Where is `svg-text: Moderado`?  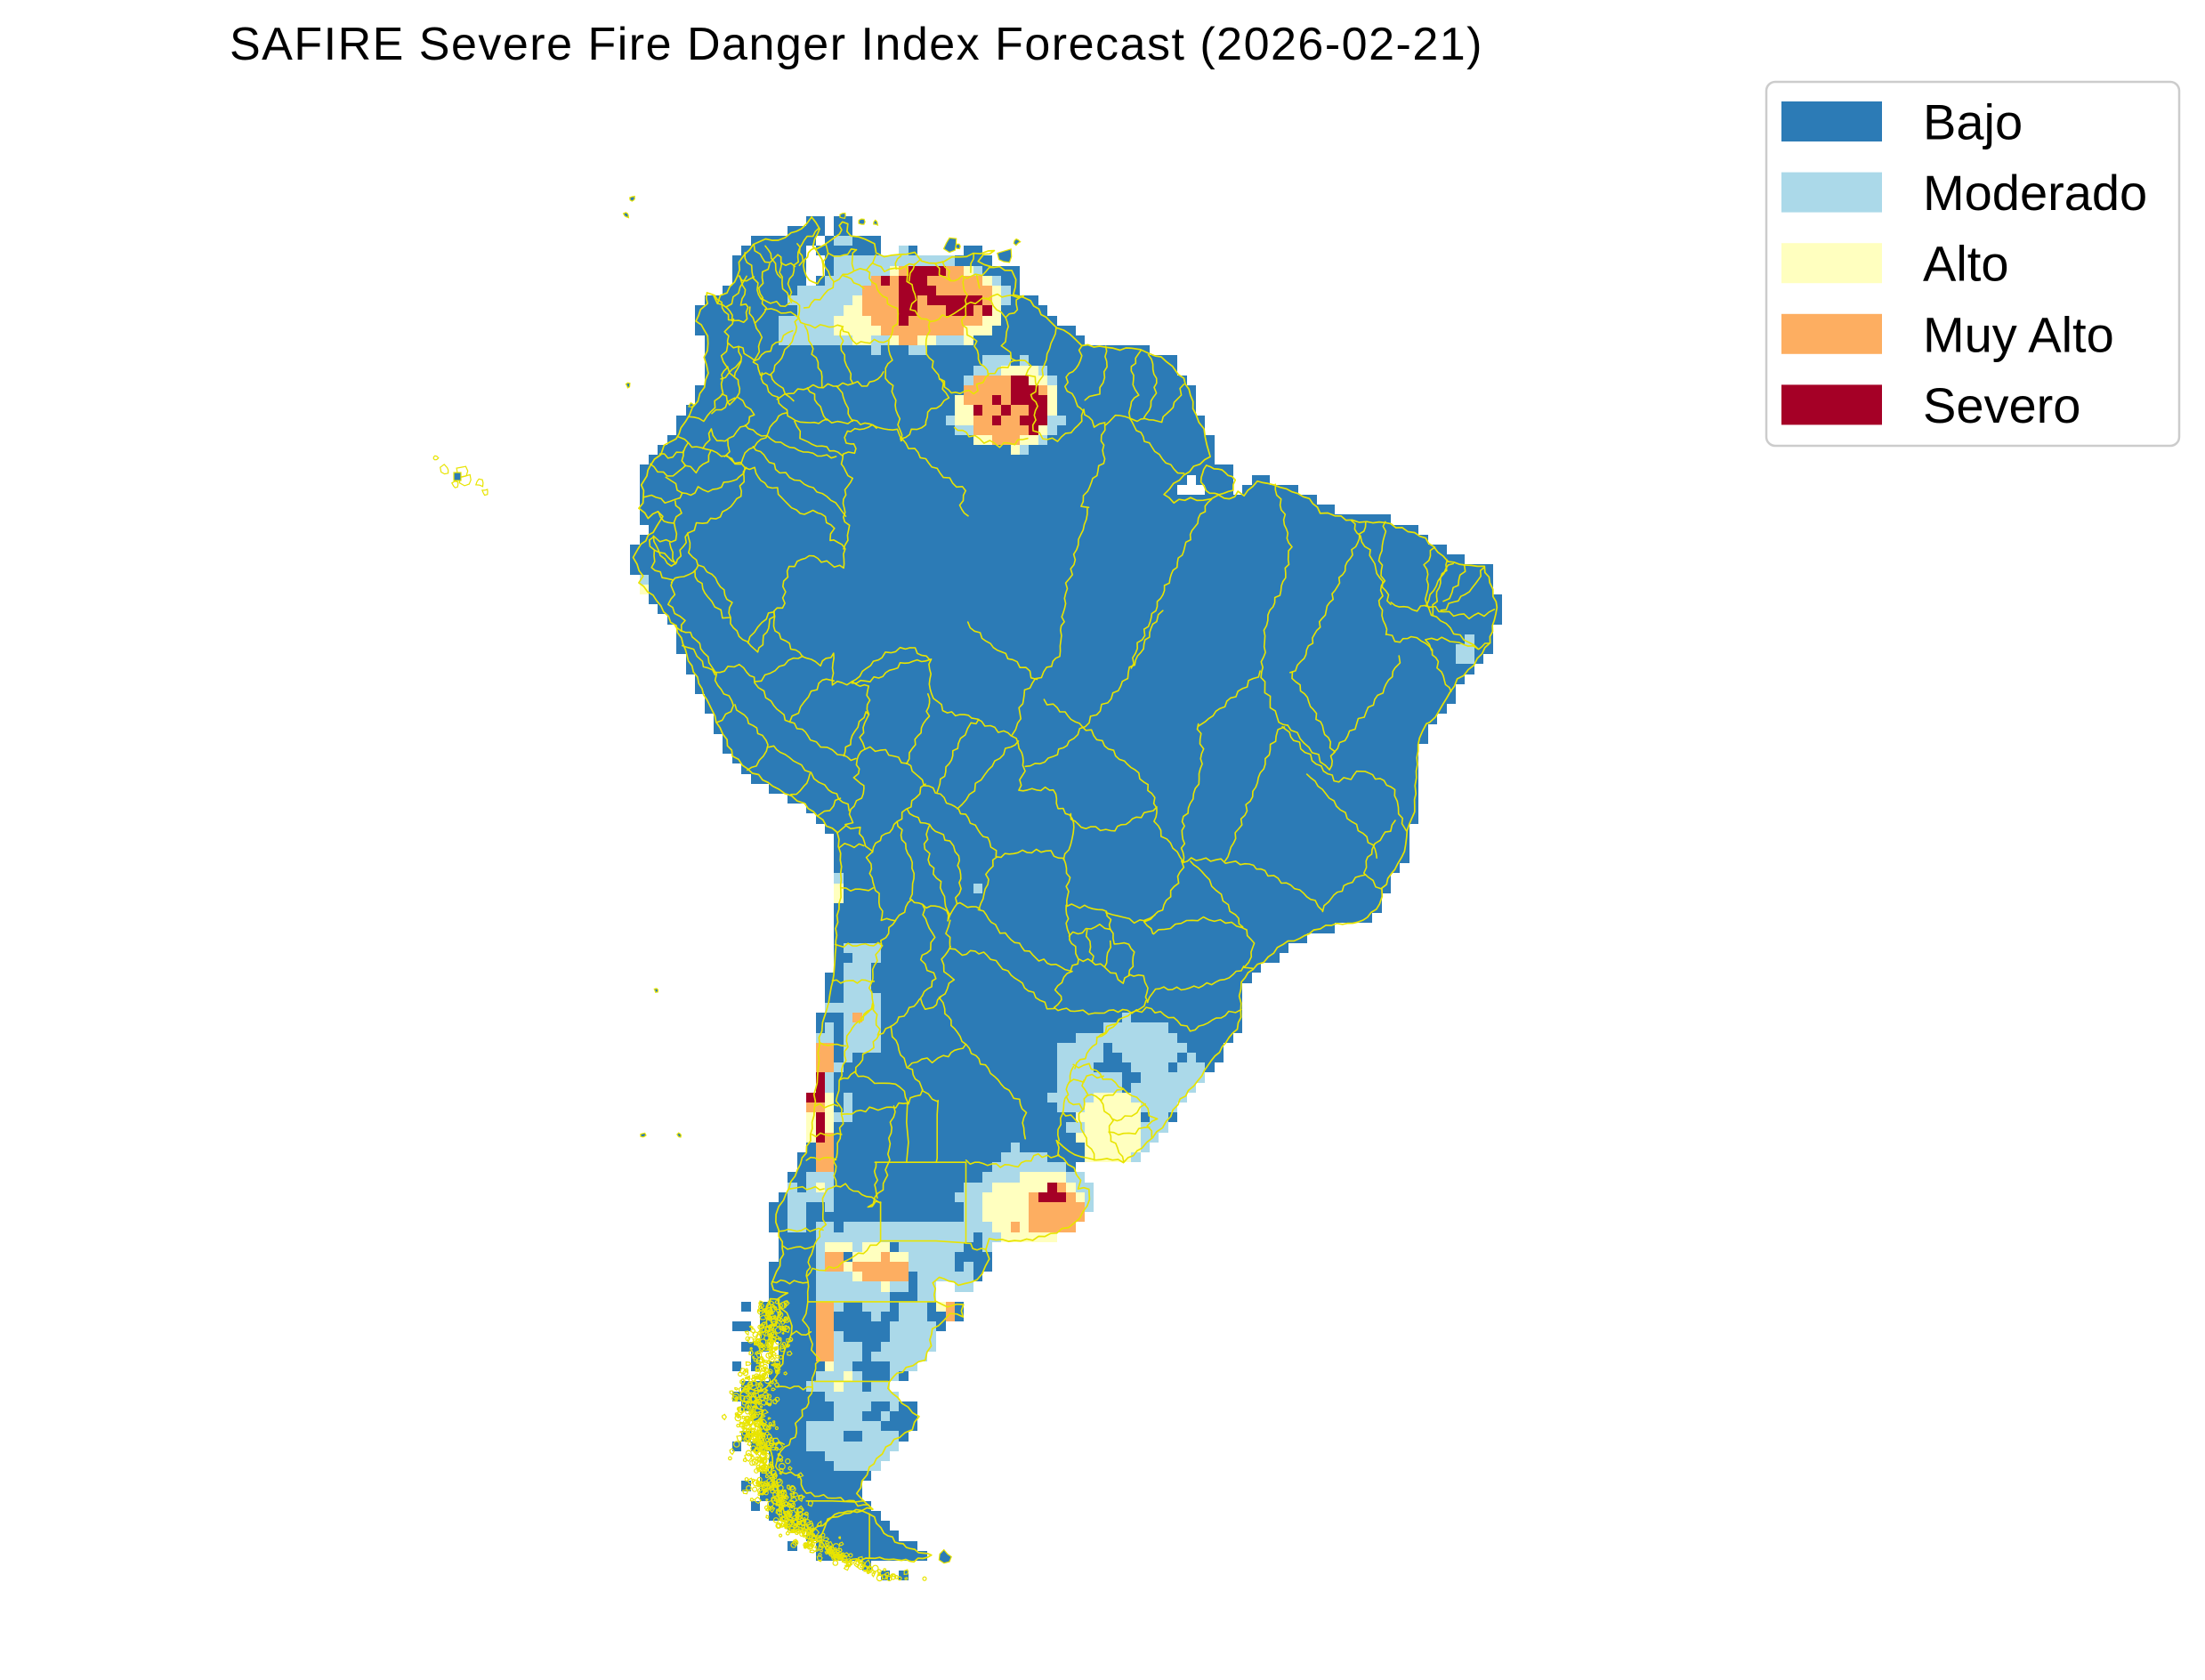 svg-text: Moderado is located at coordinates (2035, 193).